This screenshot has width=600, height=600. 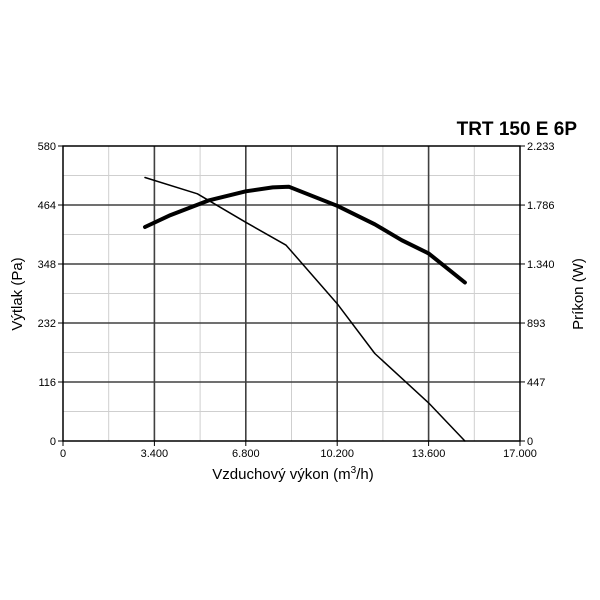 I want to click on x-tick-label: 3.400, so click(x=155, y=454).